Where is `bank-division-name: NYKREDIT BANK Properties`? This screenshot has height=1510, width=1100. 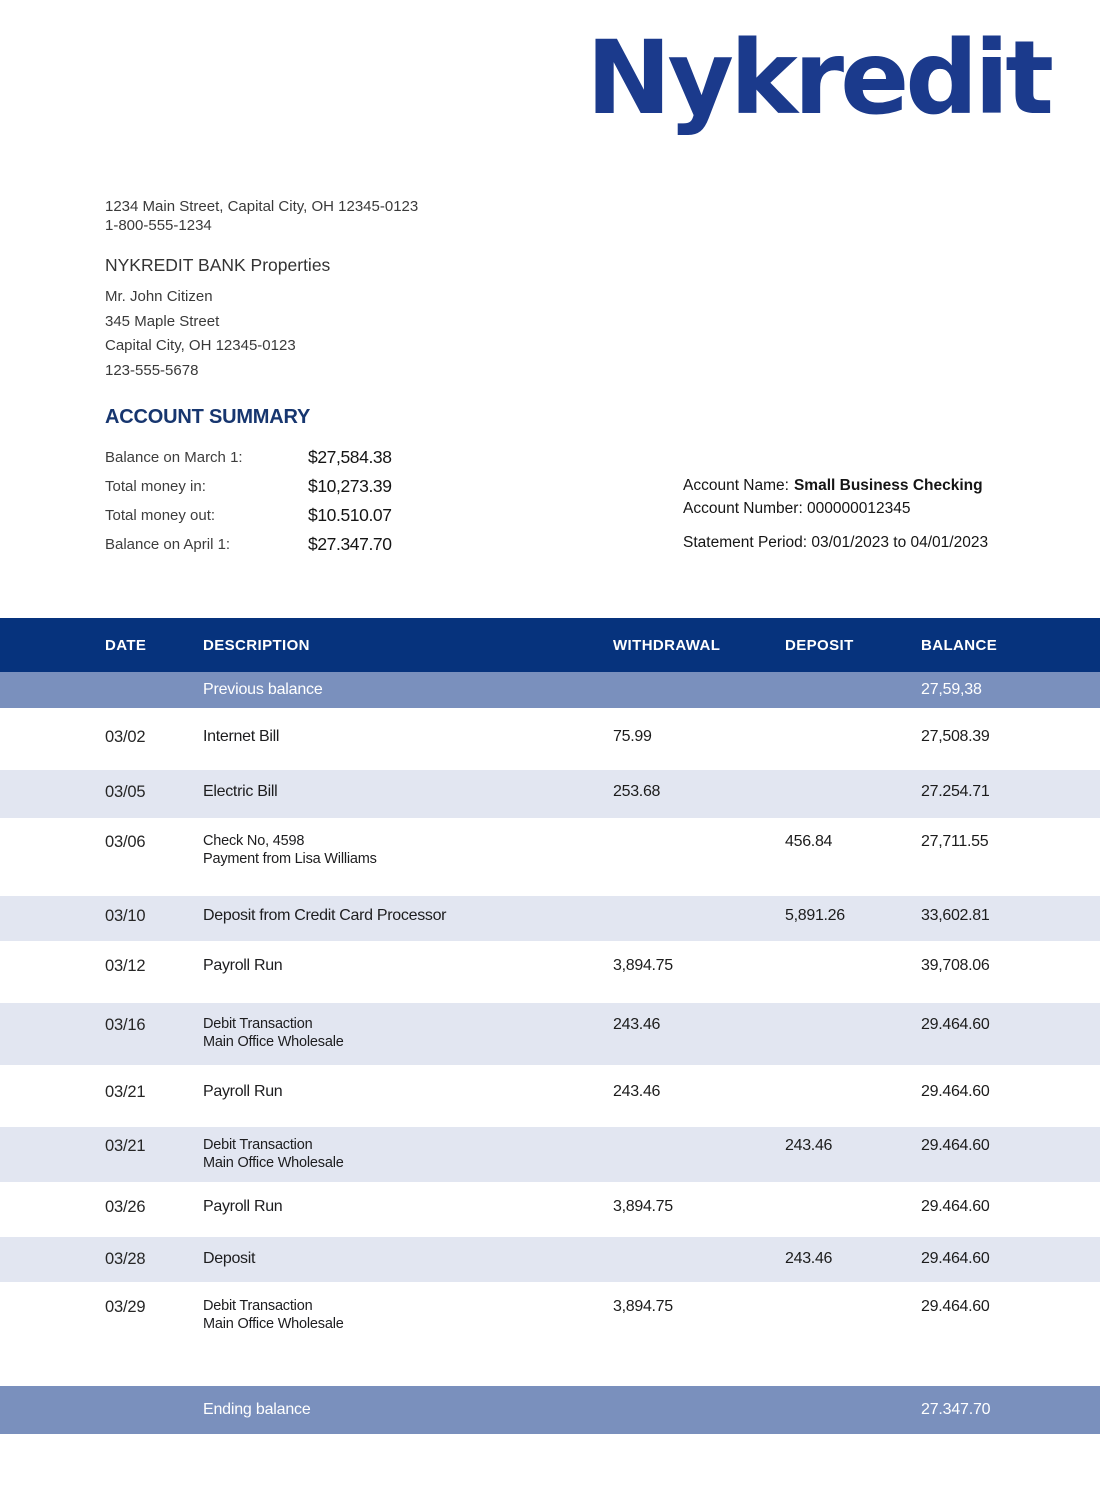 bank-division-name: NYKREDIT BANK Properties is located at coordinates (218, 265).